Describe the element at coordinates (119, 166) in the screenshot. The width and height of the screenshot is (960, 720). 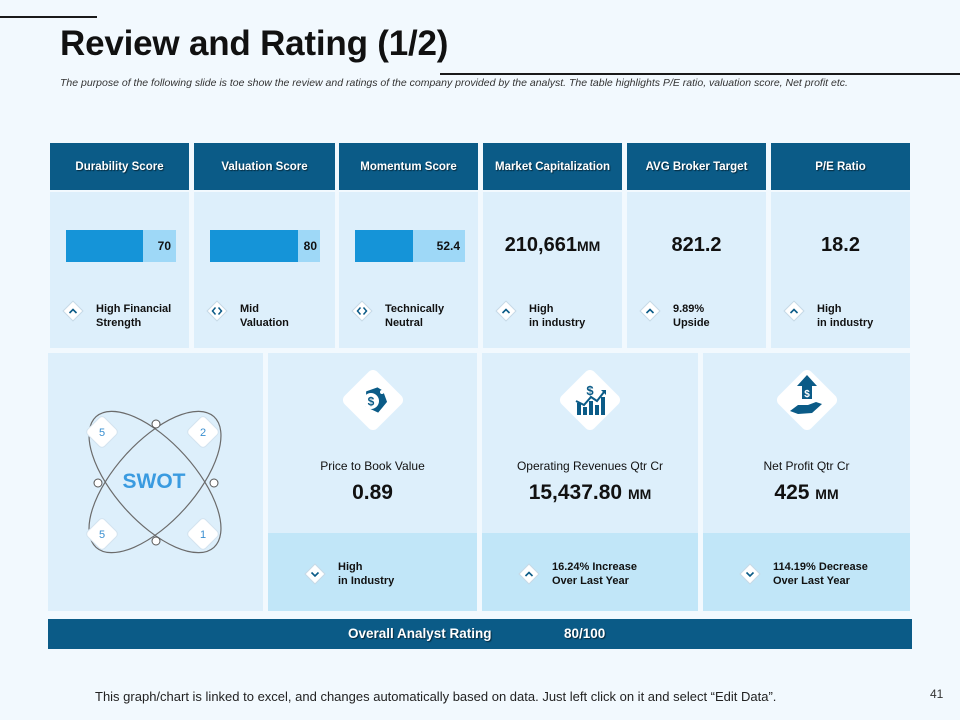
I see `header-durability-score: Durability Score` at that location.